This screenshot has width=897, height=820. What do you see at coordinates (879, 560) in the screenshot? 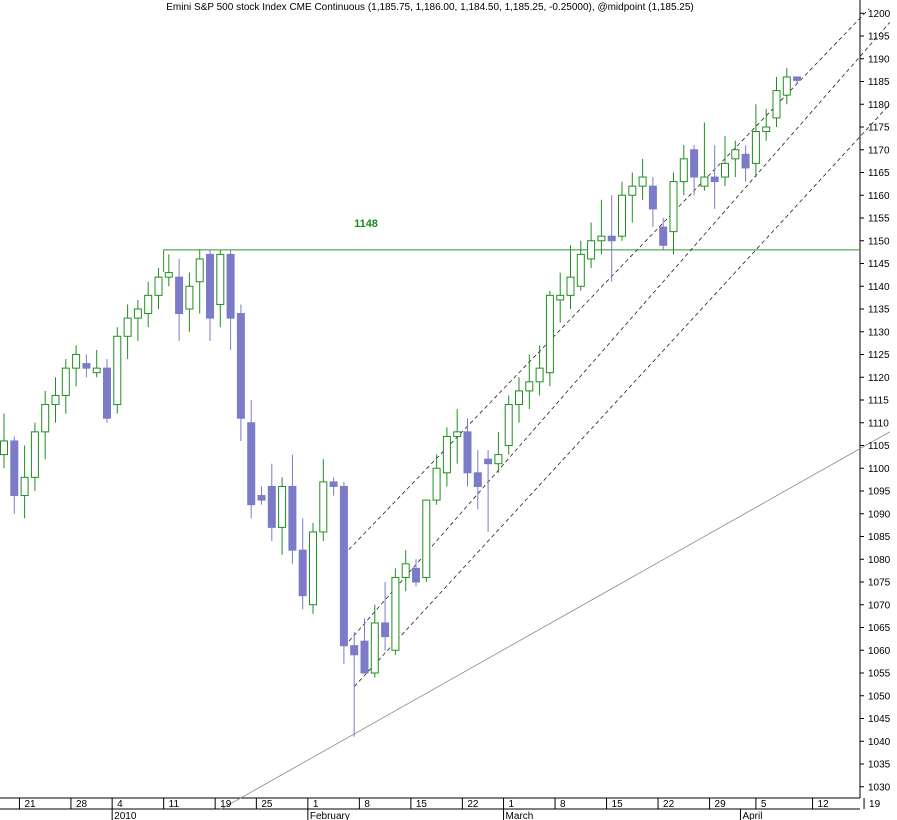
I see `y-tick-label: 1080` at bounding box center [879, 560].